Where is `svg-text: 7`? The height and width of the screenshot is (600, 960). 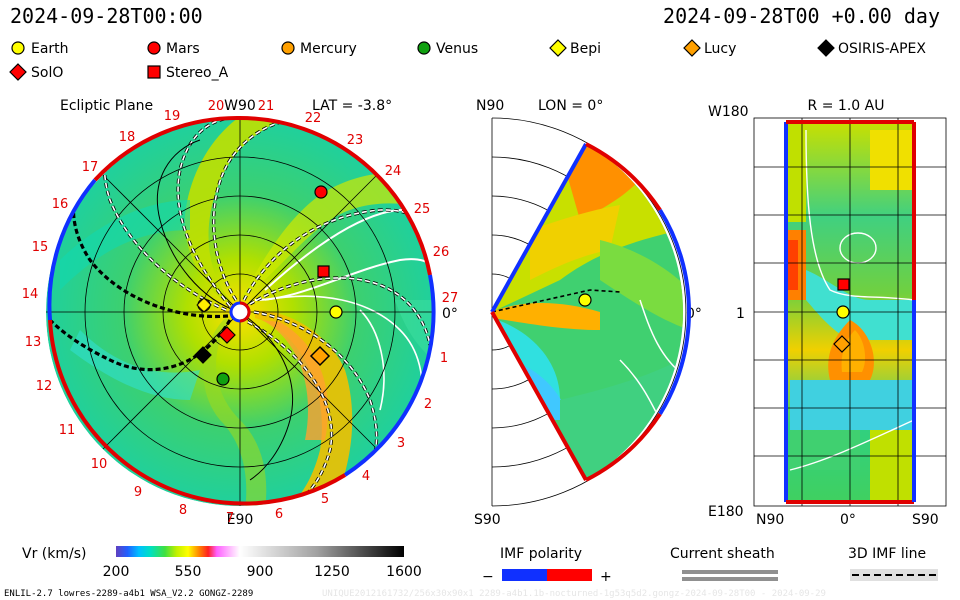
svg-text: 7 is located at coordinates (230, 518).